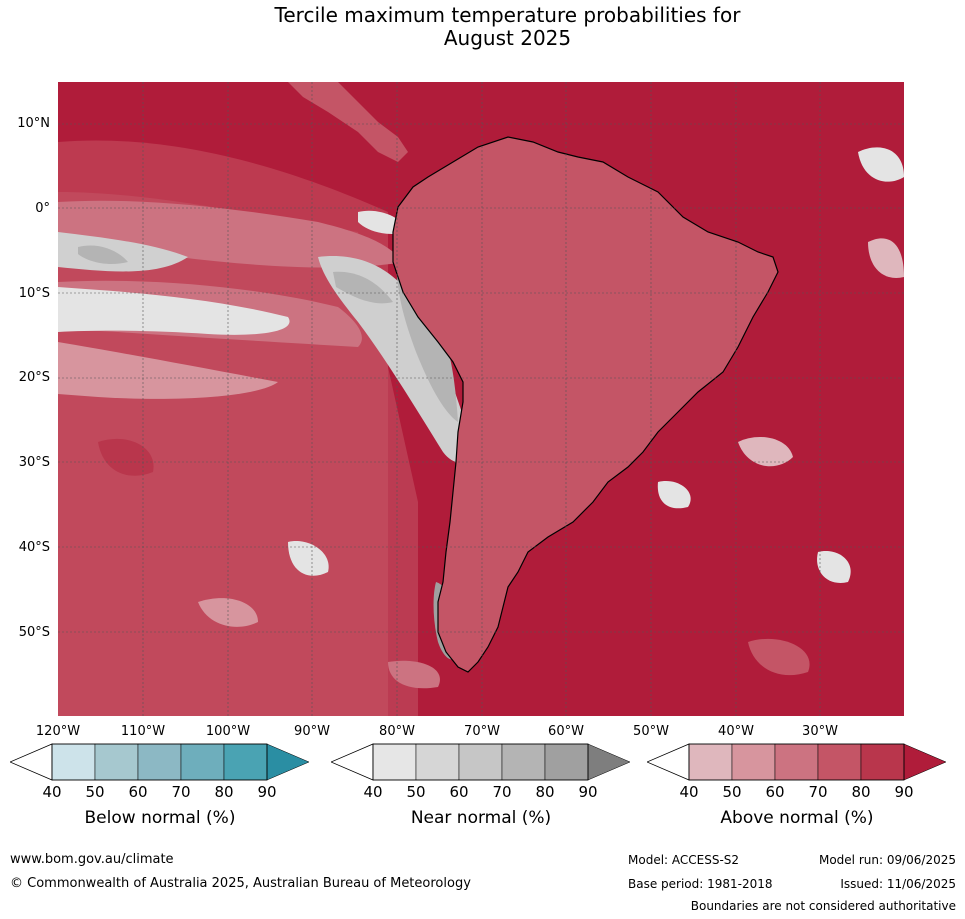  I want to click on lat-label-10s: 10°S, so click(34, 293).